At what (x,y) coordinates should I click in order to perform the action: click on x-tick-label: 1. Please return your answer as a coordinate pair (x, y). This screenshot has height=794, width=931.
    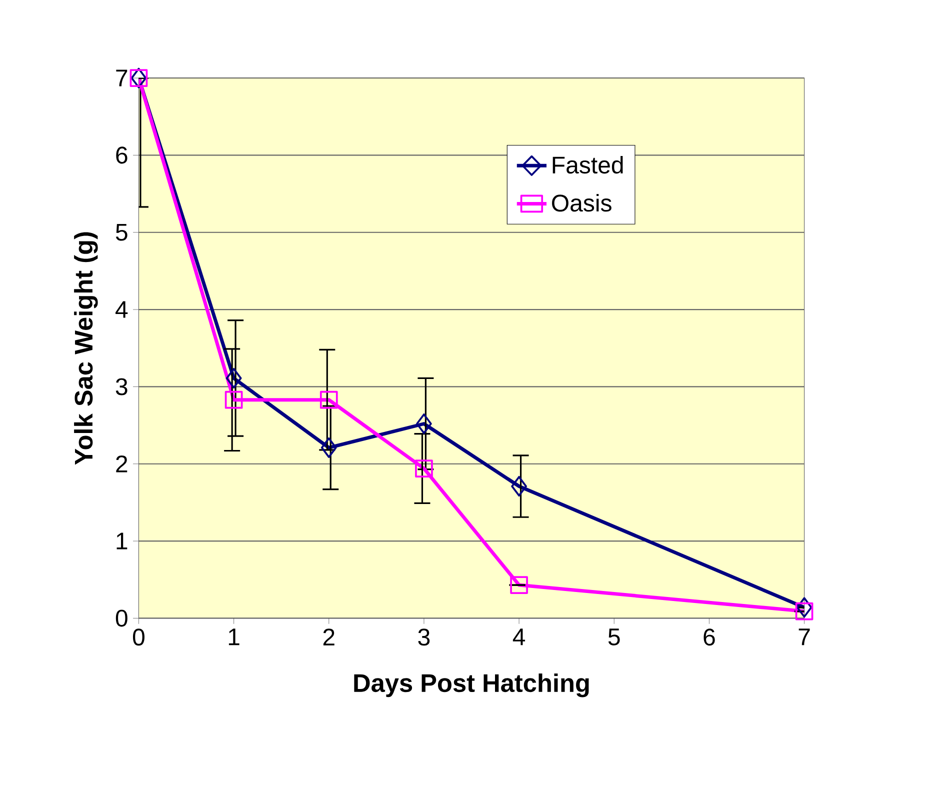
    Looking at the image, I should click on (234, 636).